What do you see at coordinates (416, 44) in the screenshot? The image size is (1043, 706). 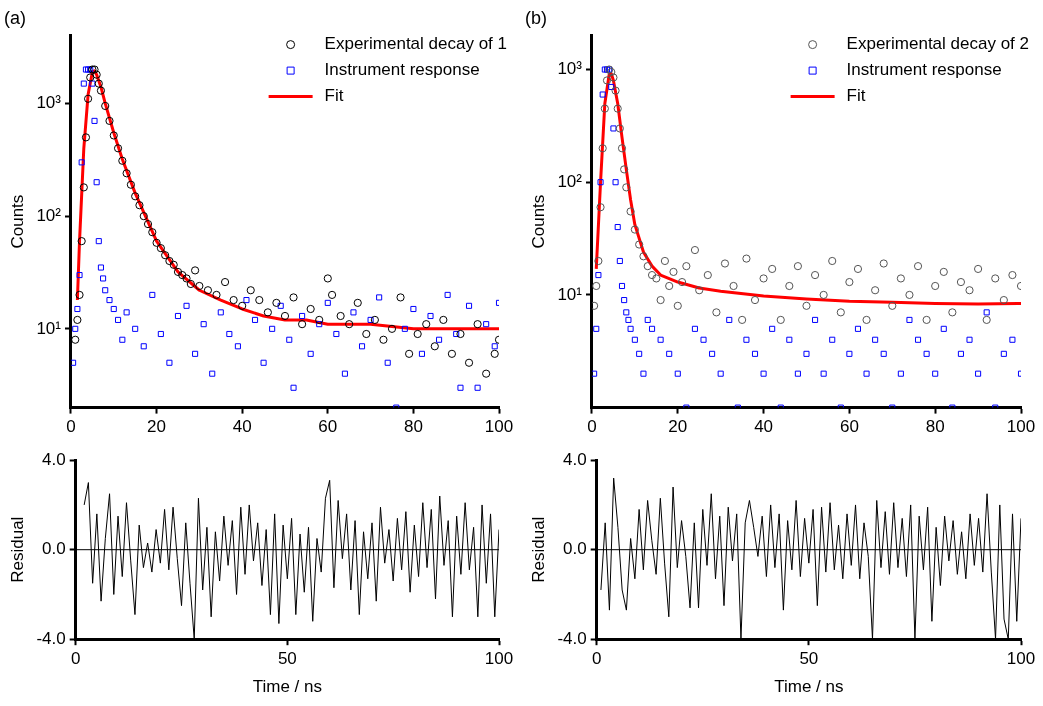 I see `legend-label: Experimental decay of 1` at bounding box center [416, 44].